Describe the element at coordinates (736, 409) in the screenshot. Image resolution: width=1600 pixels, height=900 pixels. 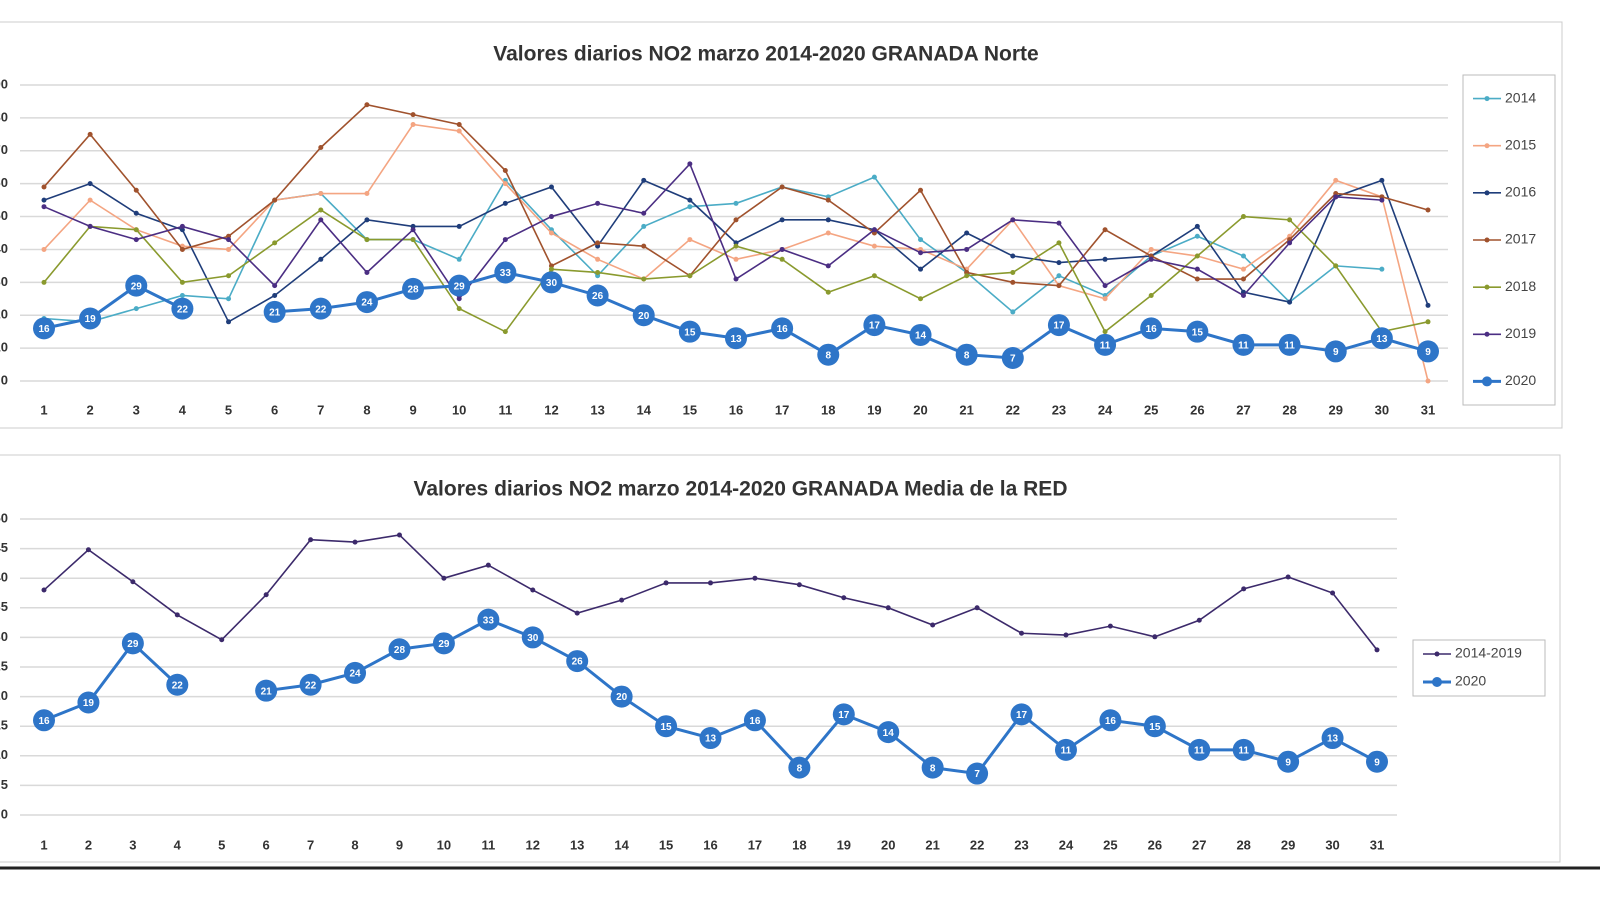
I see `x-tick-label: 16` at that location.